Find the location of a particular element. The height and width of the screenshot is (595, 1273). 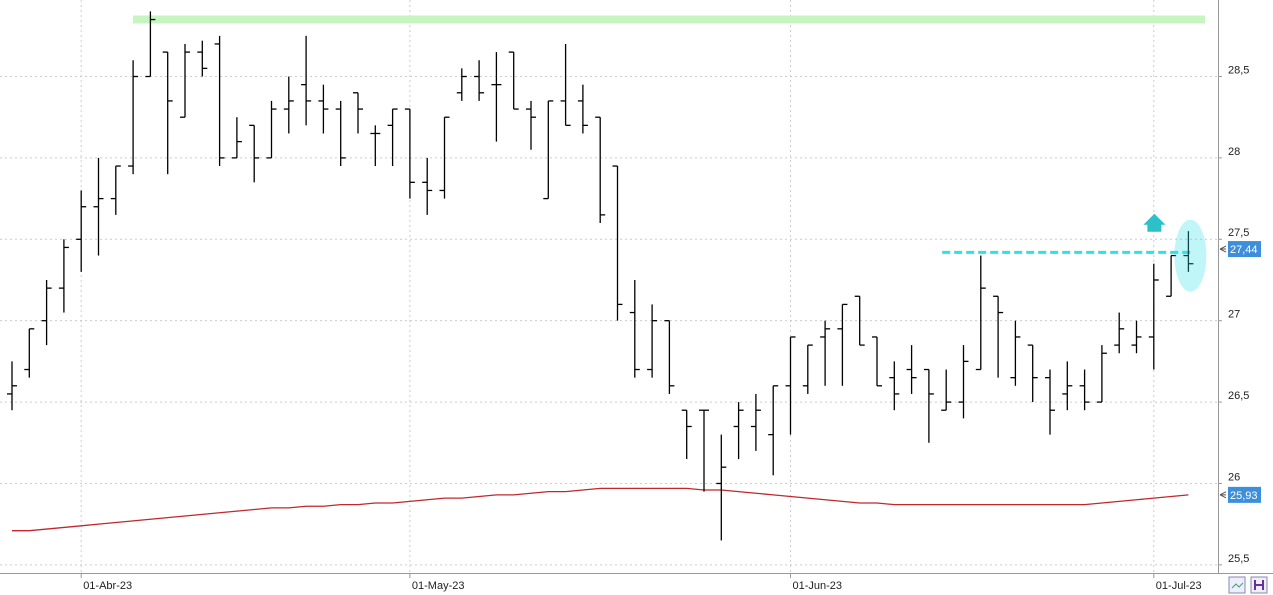

x-tick-label: 01-Jul-23 is located at coordinates (1179, 586).